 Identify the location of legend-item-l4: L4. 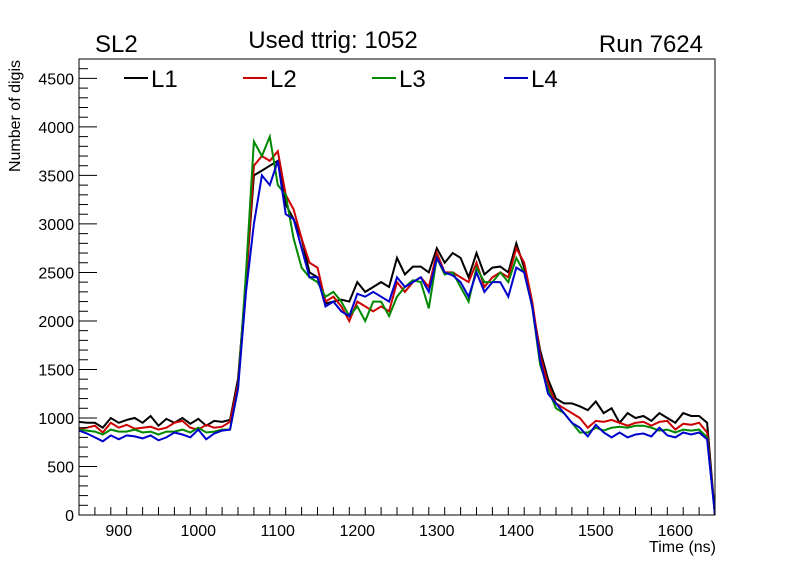
(531, 79).